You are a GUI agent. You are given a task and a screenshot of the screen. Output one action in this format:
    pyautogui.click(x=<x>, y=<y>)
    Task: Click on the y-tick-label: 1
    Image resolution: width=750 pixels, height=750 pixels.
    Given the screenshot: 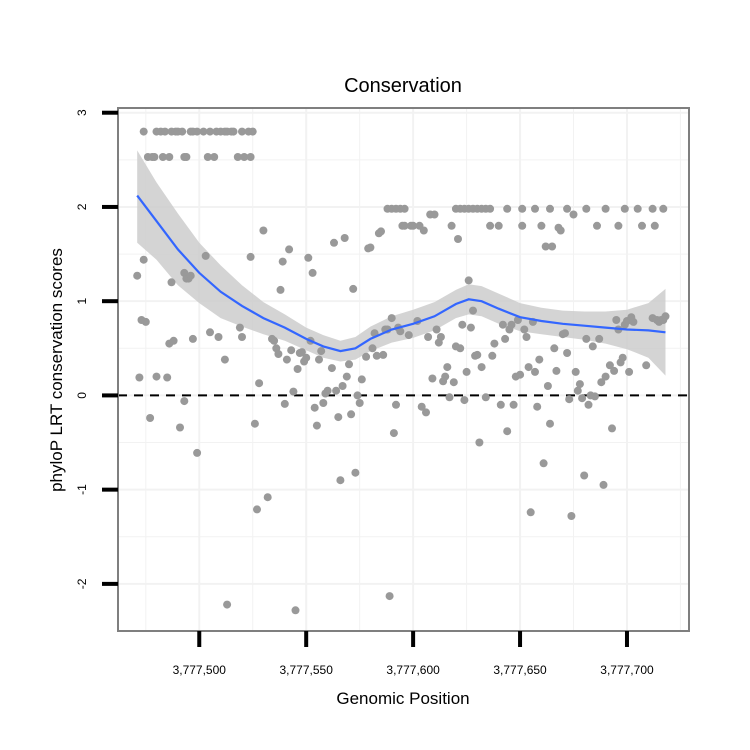 What is the action you would take?
    pyautogui.click(x=82, y=301)
    